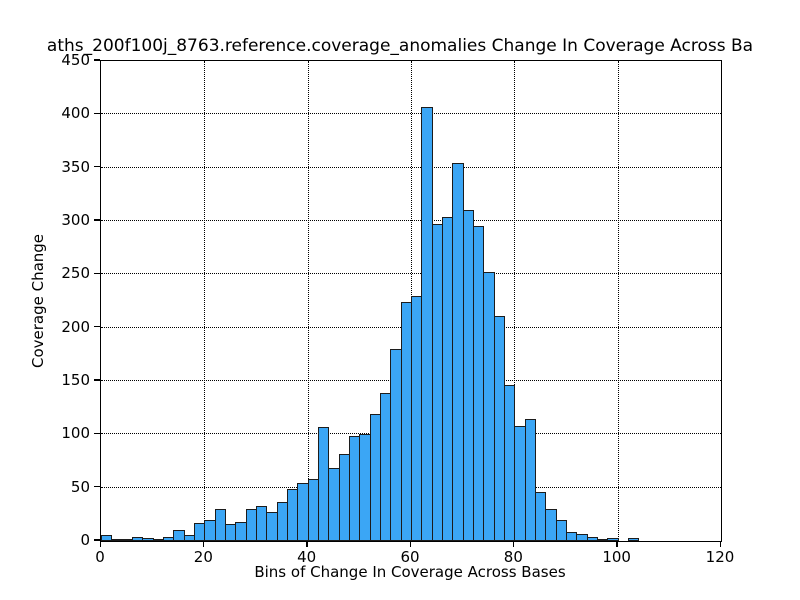 The width and height of the screenshot is (800, 600). I want to click on y-tick-label: 350, so click(75, 166).